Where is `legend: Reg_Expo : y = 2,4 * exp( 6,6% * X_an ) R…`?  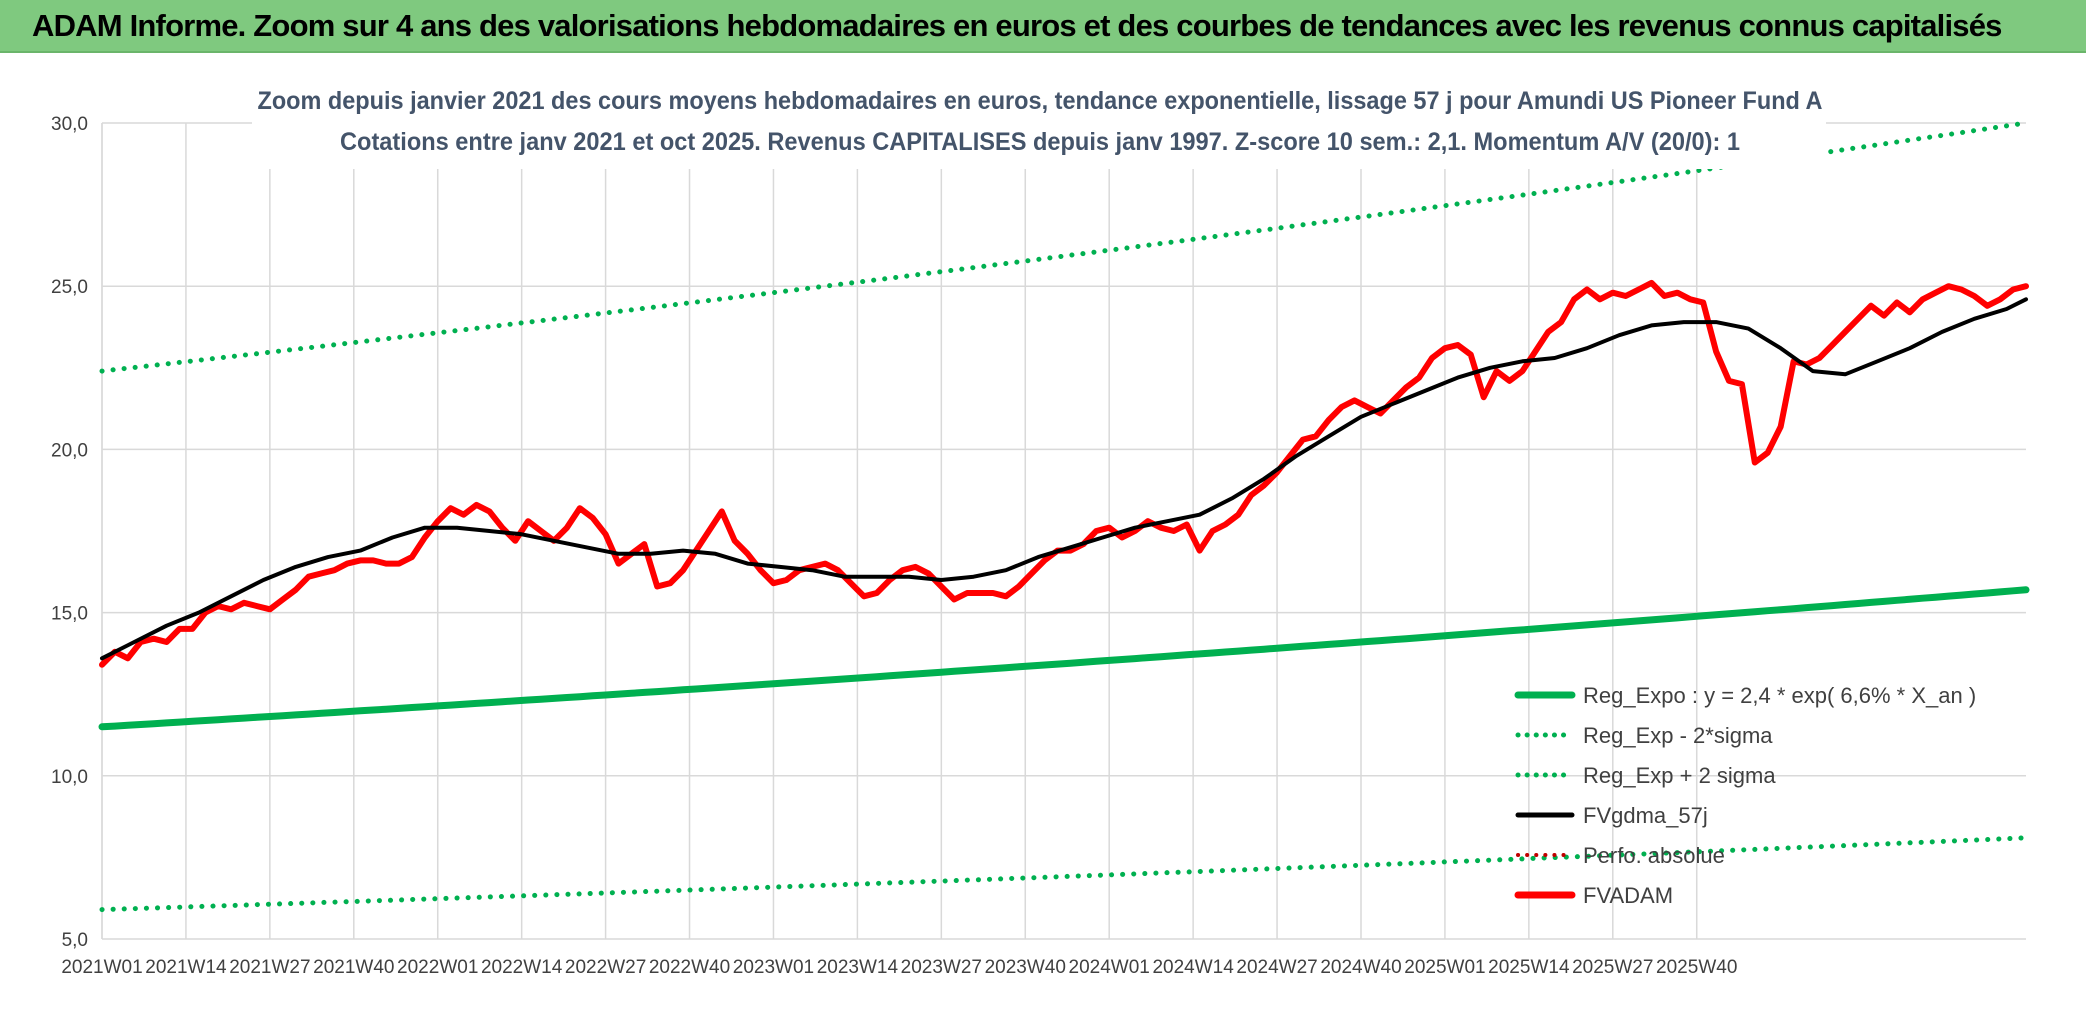 legend: Reg_Expo : y = 2,4 * exp( 6,6% * X_an ) R… is located at coordinates (1745, 795).